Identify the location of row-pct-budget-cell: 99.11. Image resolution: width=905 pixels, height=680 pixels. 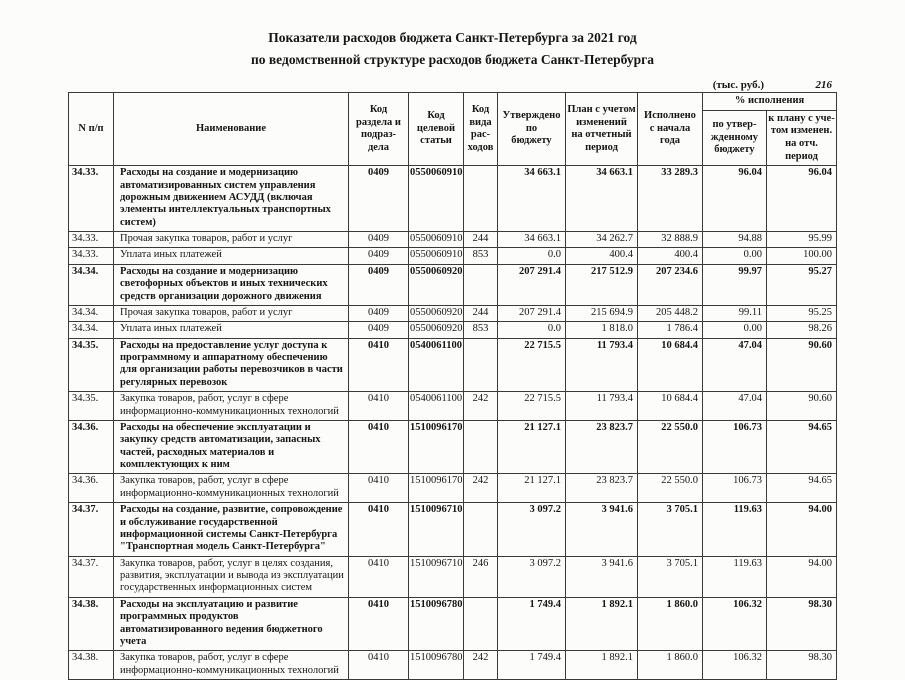
(734, 313).